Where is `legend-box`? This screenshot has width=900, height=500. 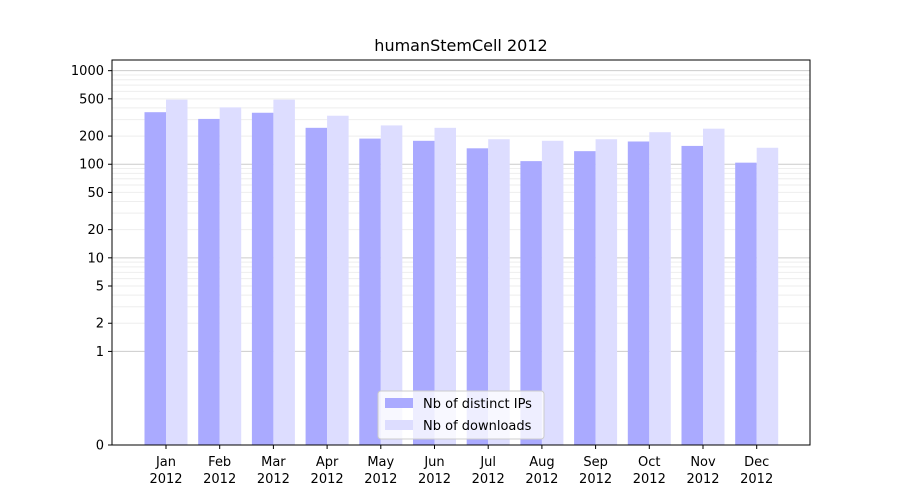
legend-box is located at coordinates (461, 415).